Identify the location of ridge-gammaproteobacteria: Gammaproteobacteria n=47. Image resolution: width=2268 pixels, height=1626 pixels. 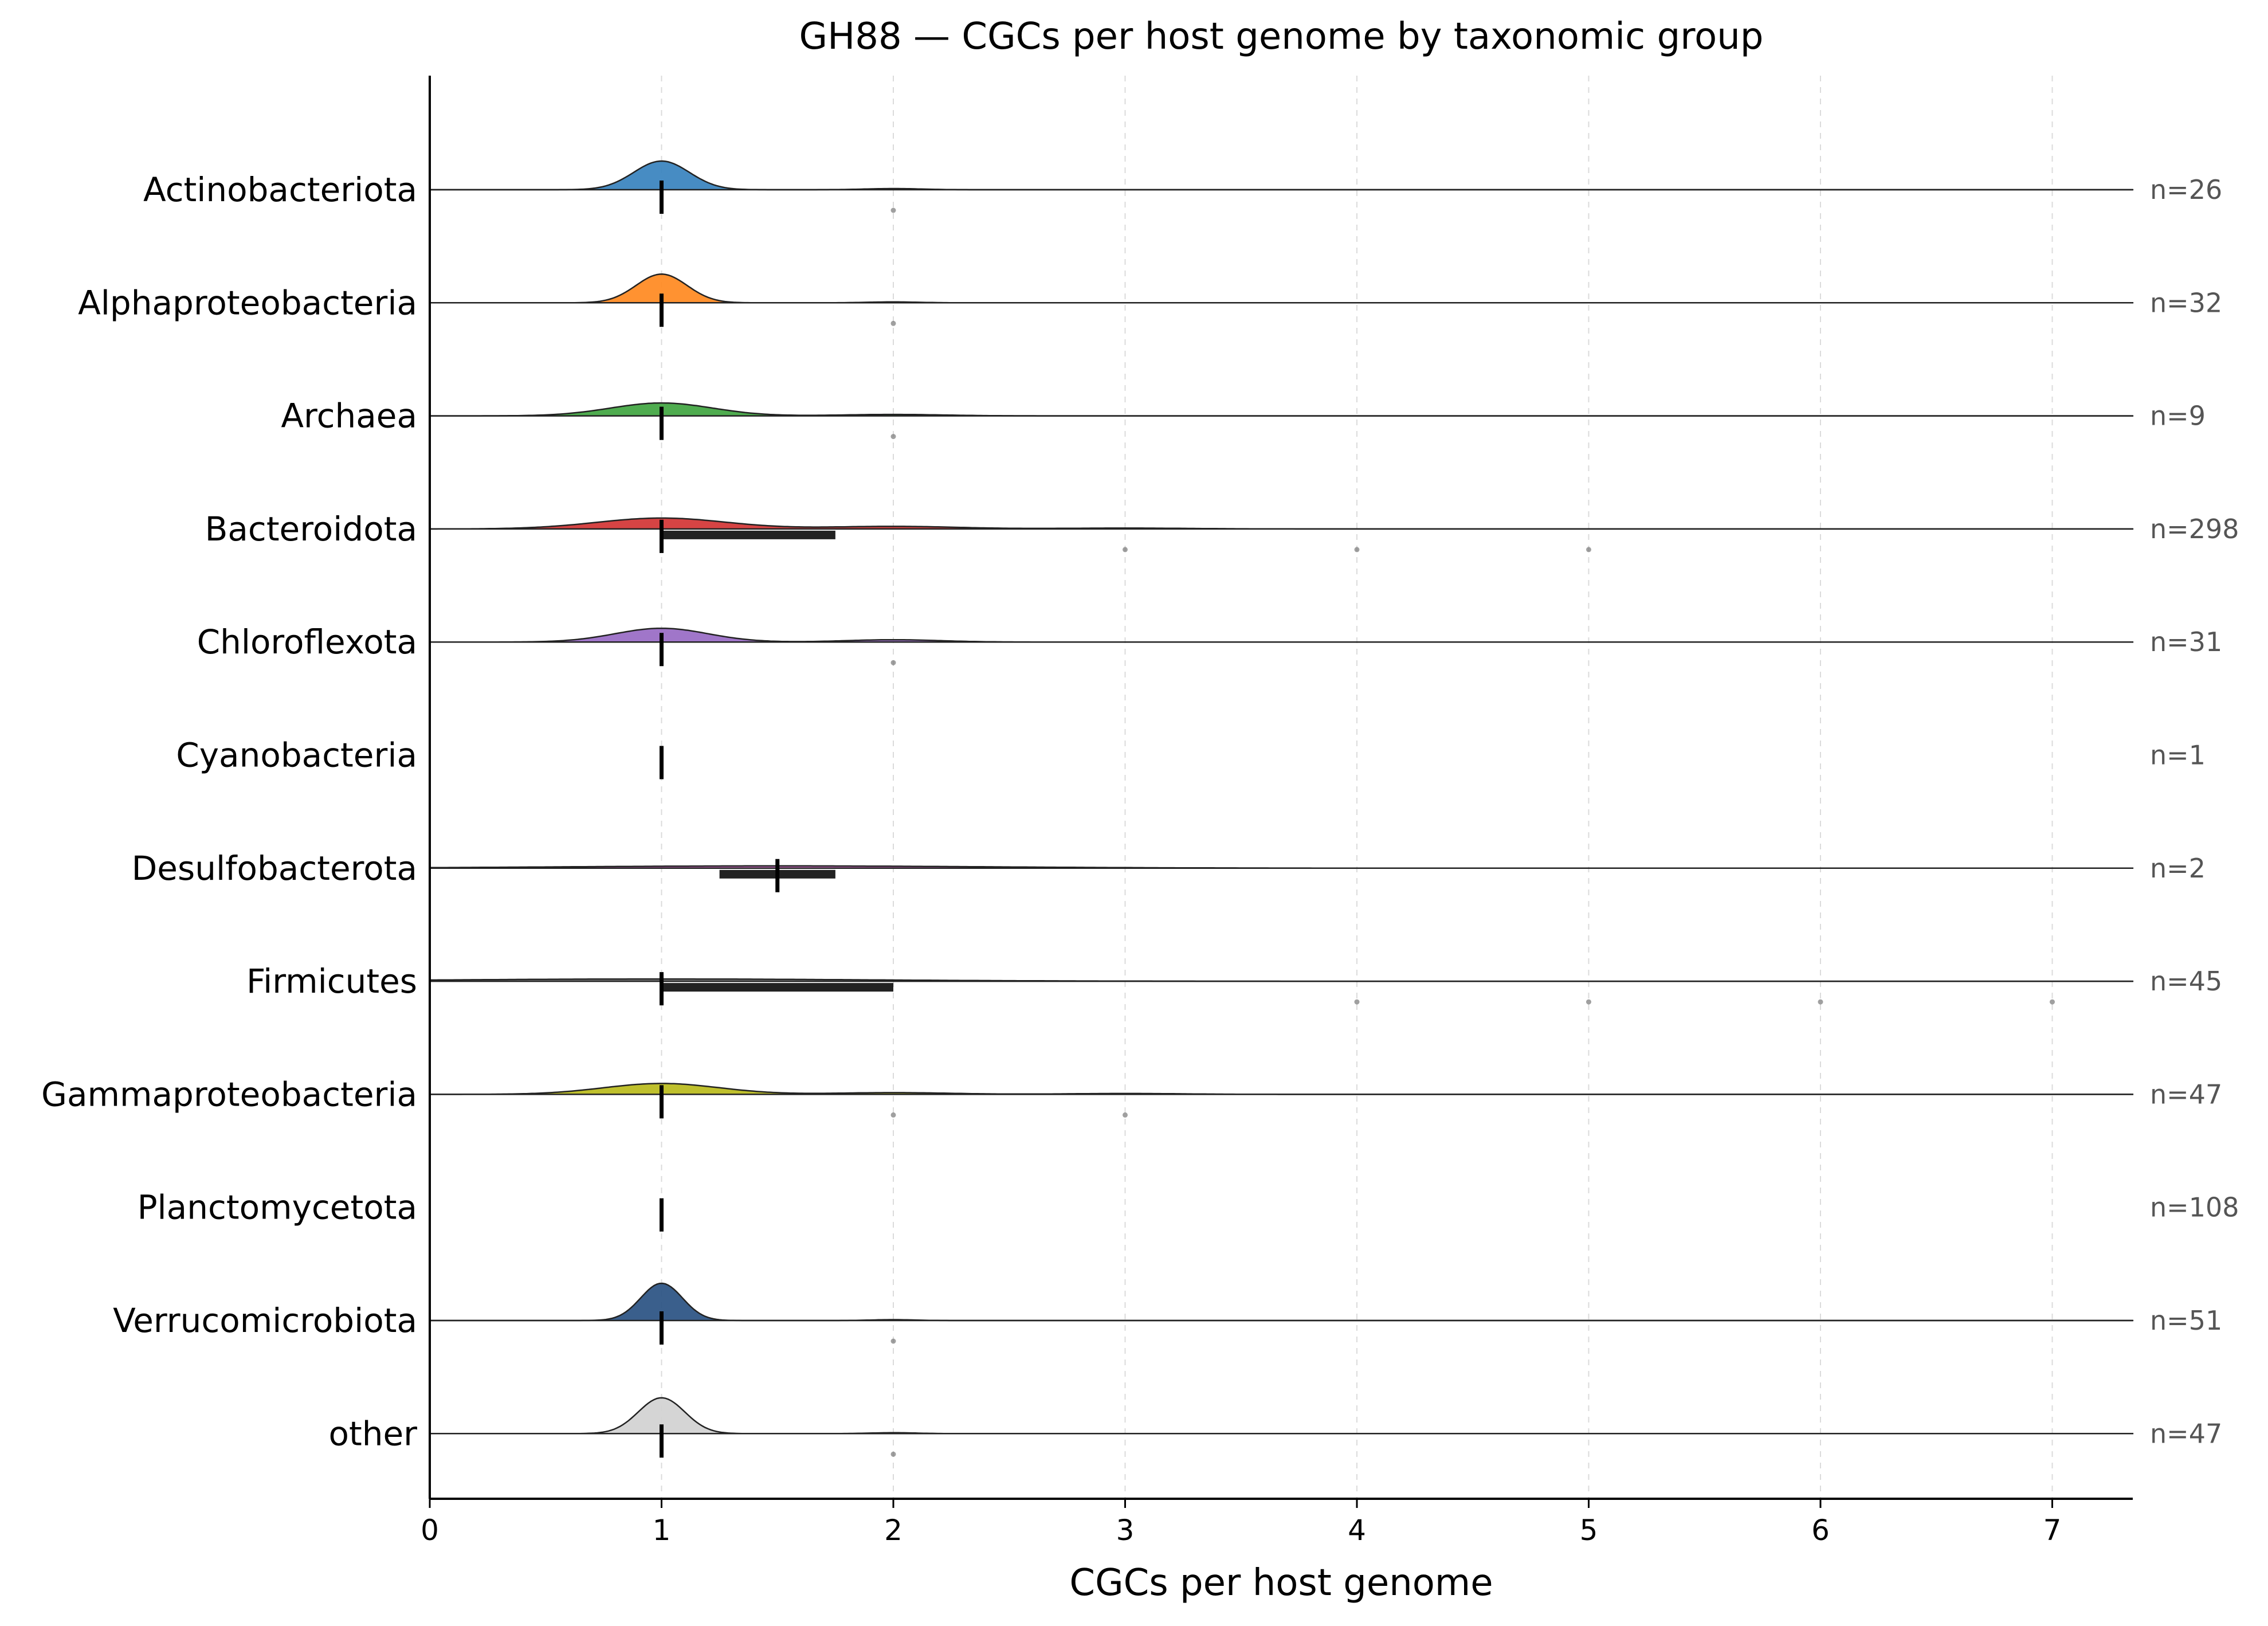
(1131, 1097).